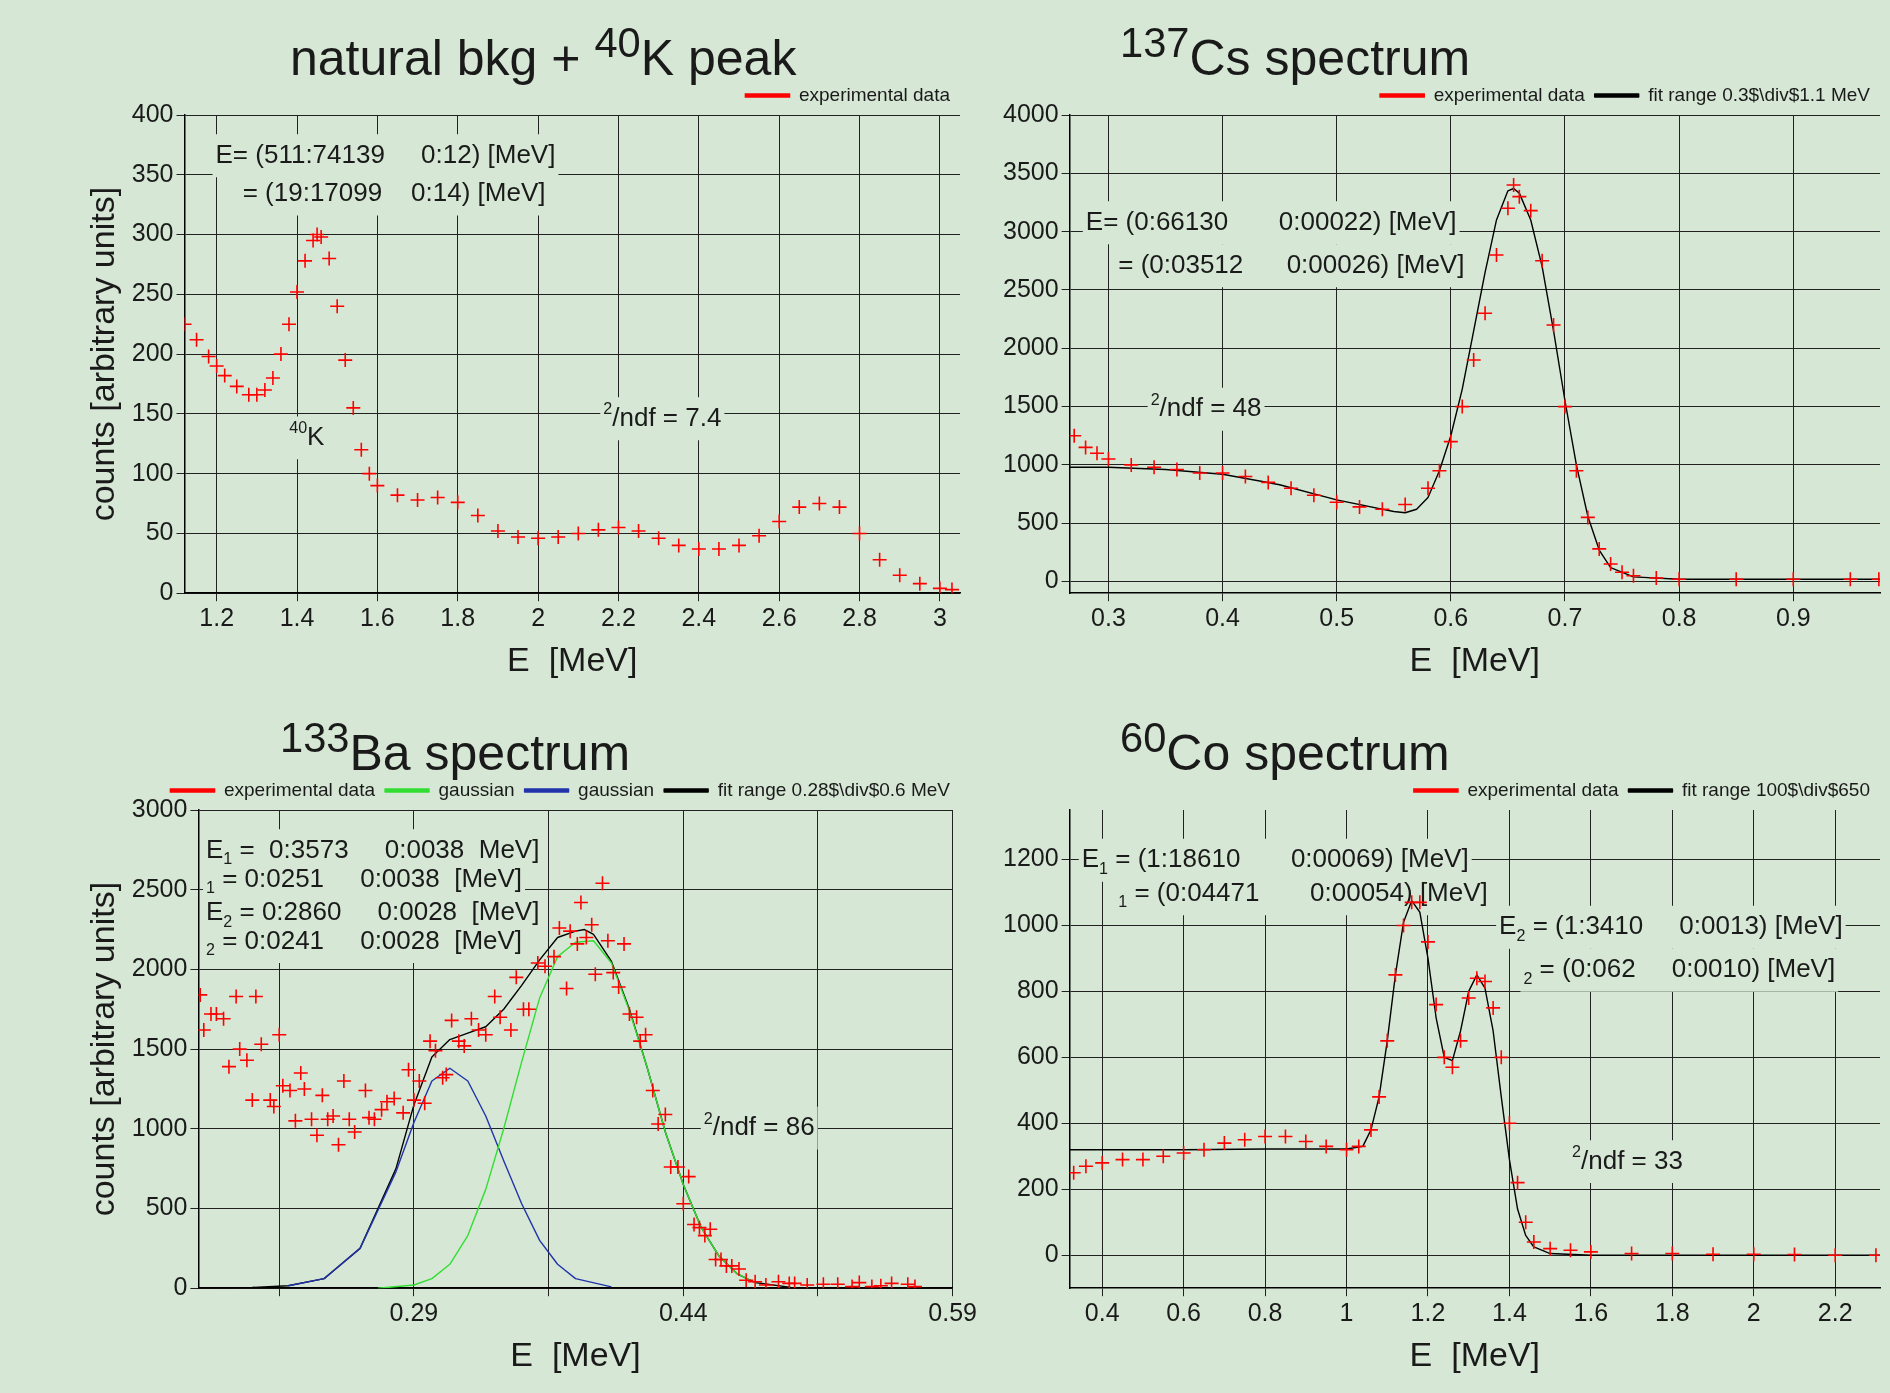 The height and width of the screenshot is (1393, 1890). What do you see at coordinates (1291, 263) in the screenshot?
I see `annotation: = (0:03512 0:00026) [MeV]` at bounding box center [1291, 263].